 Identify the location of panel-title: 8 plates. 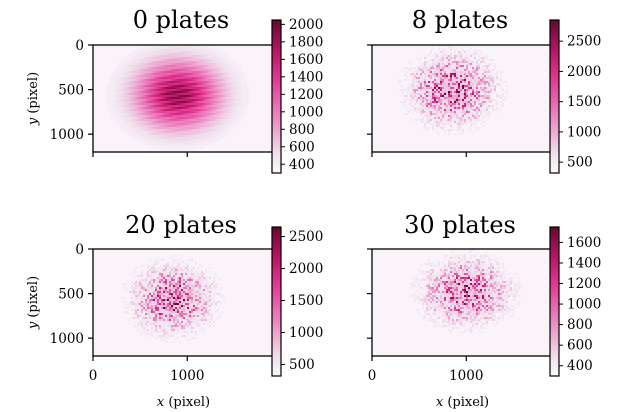
(460, 20).